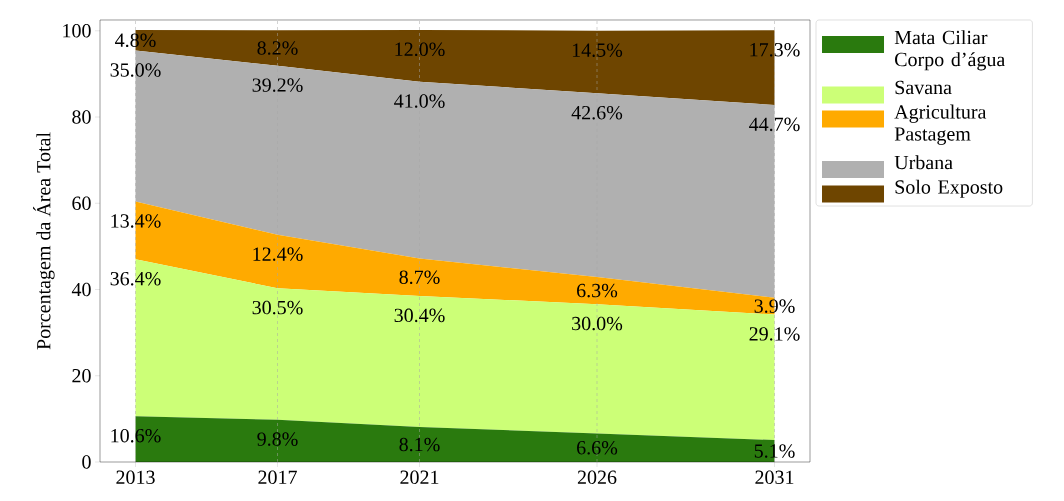 The image size is (1064, 501). Describe the element at coordinates (923, 162) in the screenshot. I see `legend-label: Urbana` at that location.